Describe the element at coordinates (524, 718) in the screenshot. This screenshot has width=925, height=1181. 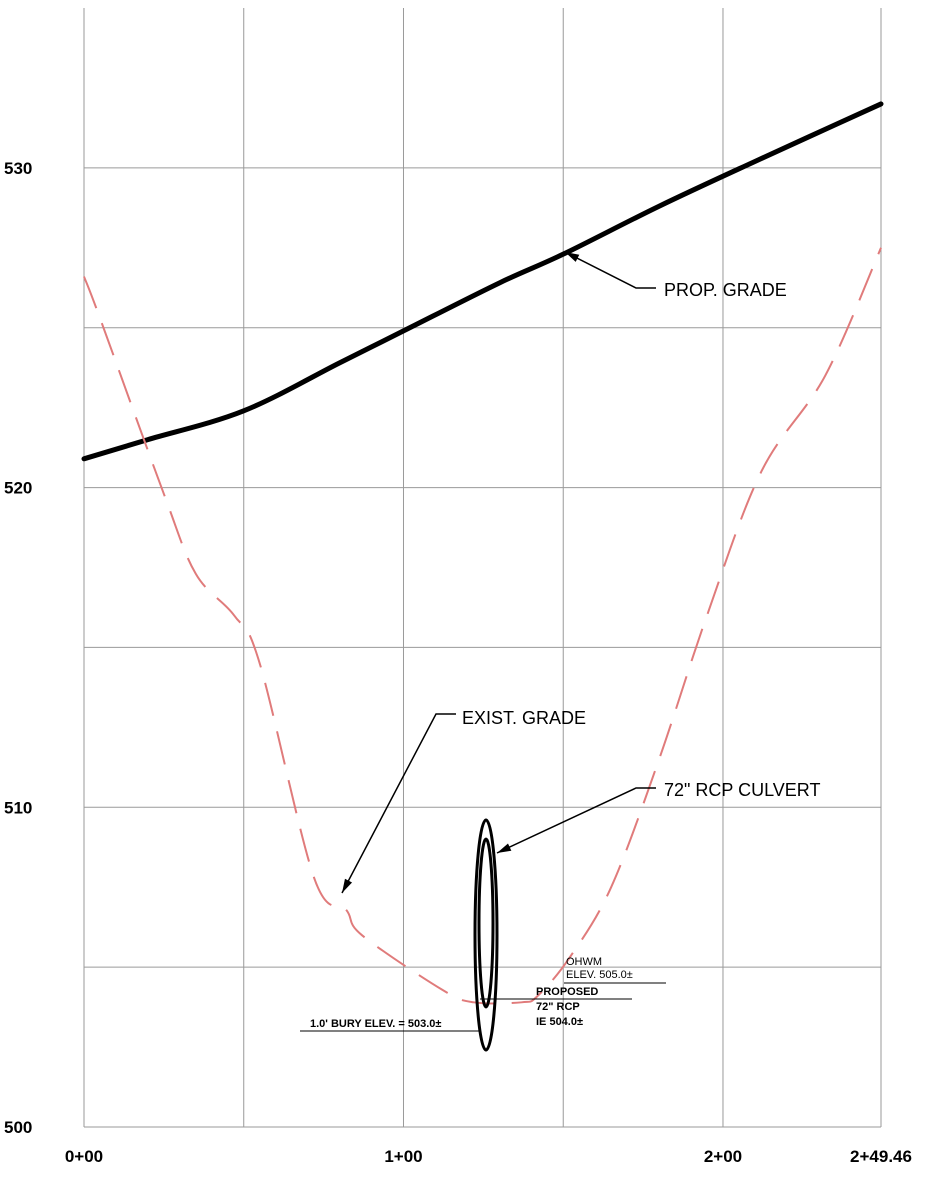
I see `exist-grade-label: EXIST. GRADE` at that location.